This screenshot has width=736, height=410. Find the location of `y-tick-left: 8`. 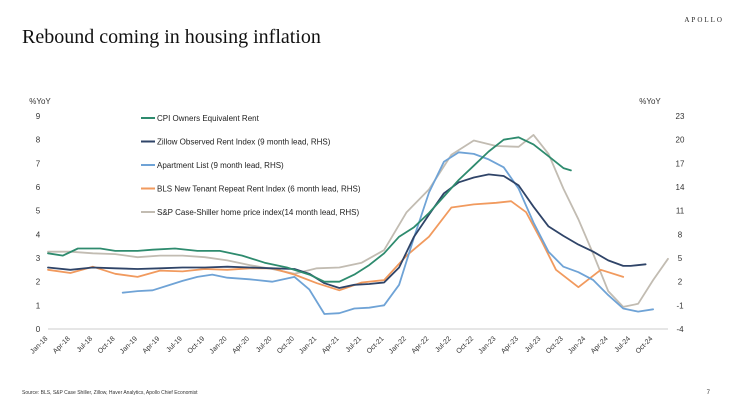

y-tick-left: 8 is located at coordinates (38, 140).